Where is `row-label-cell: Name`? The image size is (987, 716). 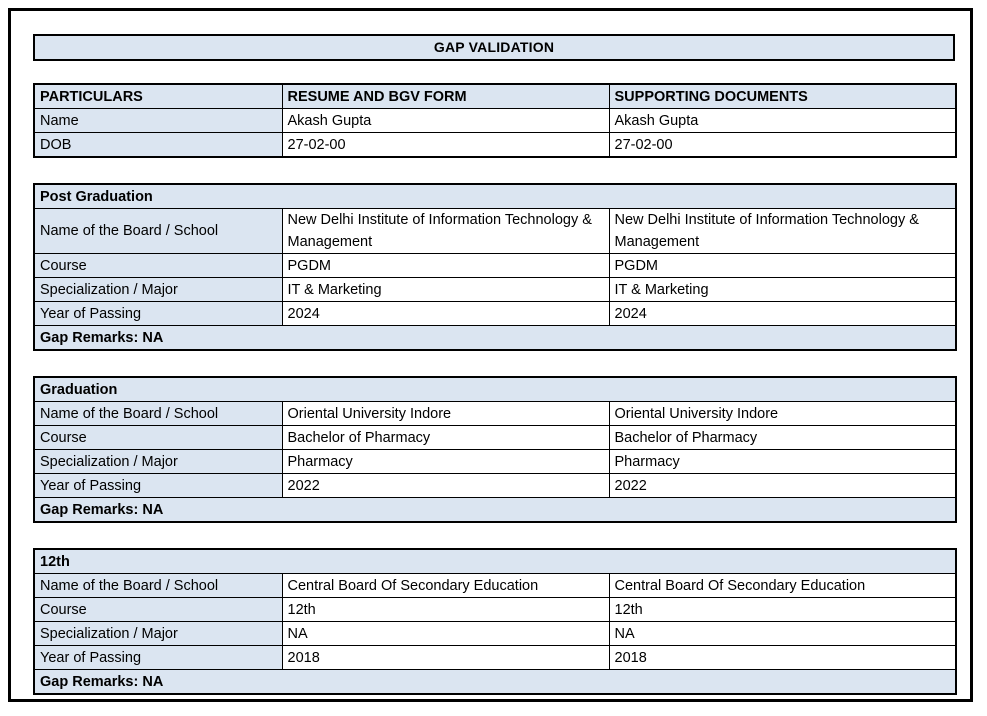
row-label-cell: Name is located at coordinates (158, 120).